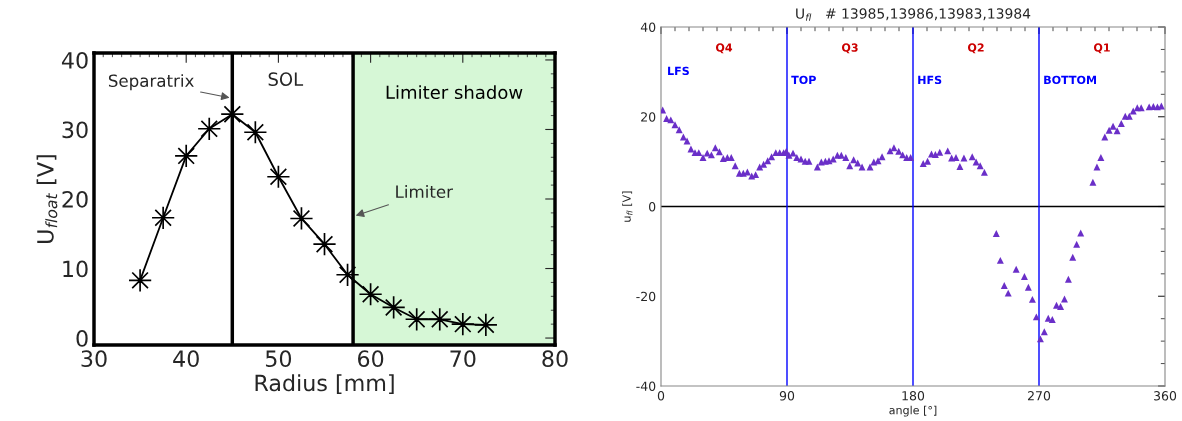  Describe the element at coordinates (371, 359) in the screenshot. I see `x-tick-label: 60` at that location.